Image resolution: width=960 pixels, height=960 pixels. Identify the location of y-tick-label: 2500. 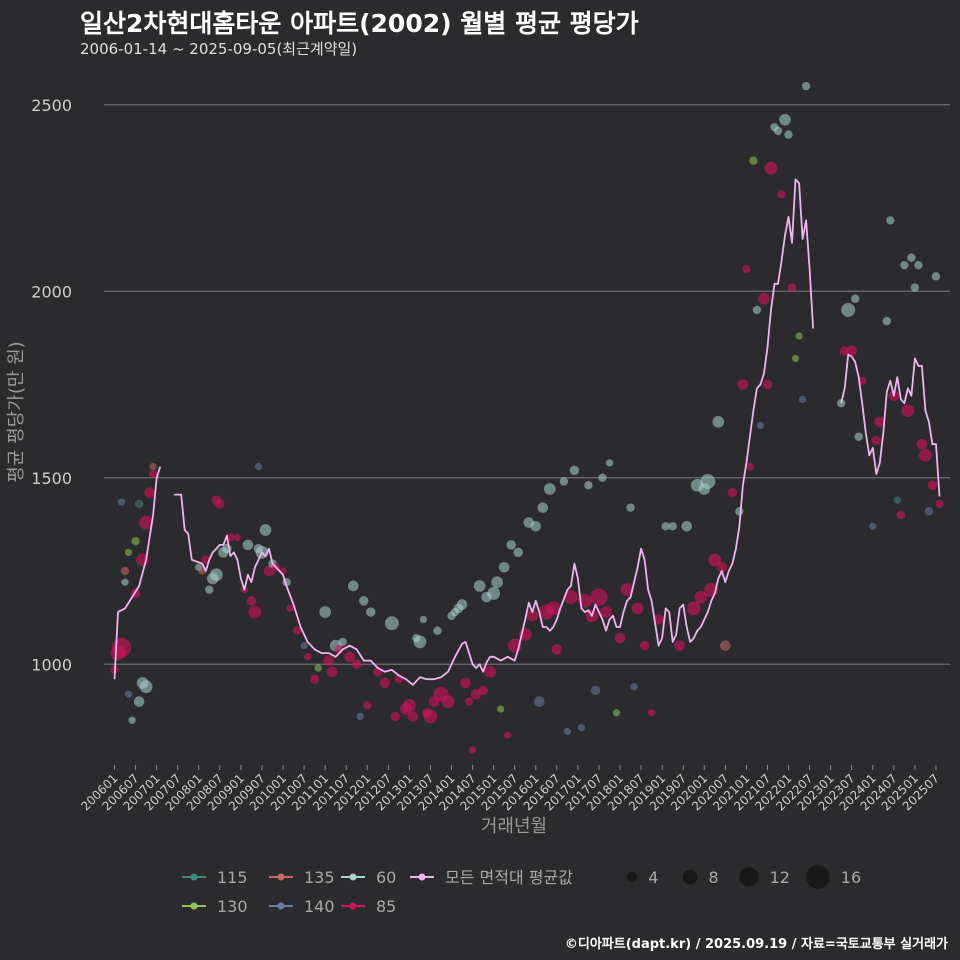
(51, 105).